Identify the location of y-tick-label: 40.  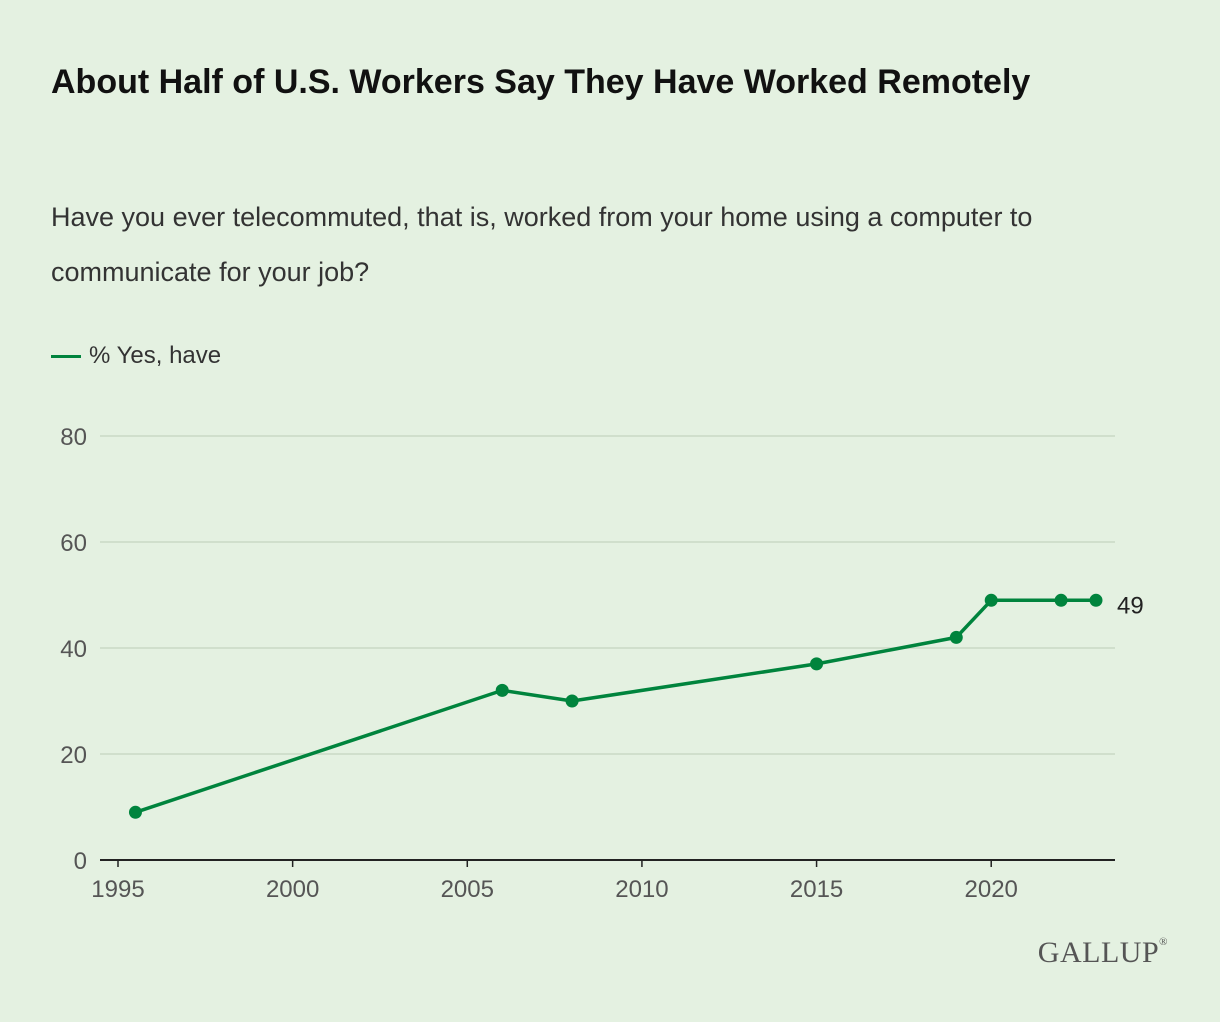
(73, 649).